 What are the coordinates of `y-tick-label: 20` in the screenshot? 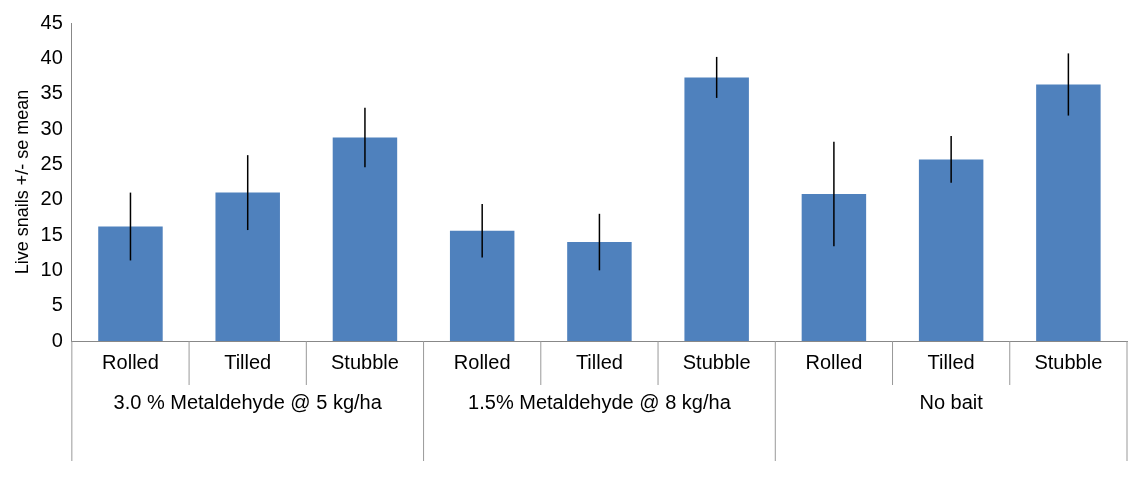 It's located at (51, 198).